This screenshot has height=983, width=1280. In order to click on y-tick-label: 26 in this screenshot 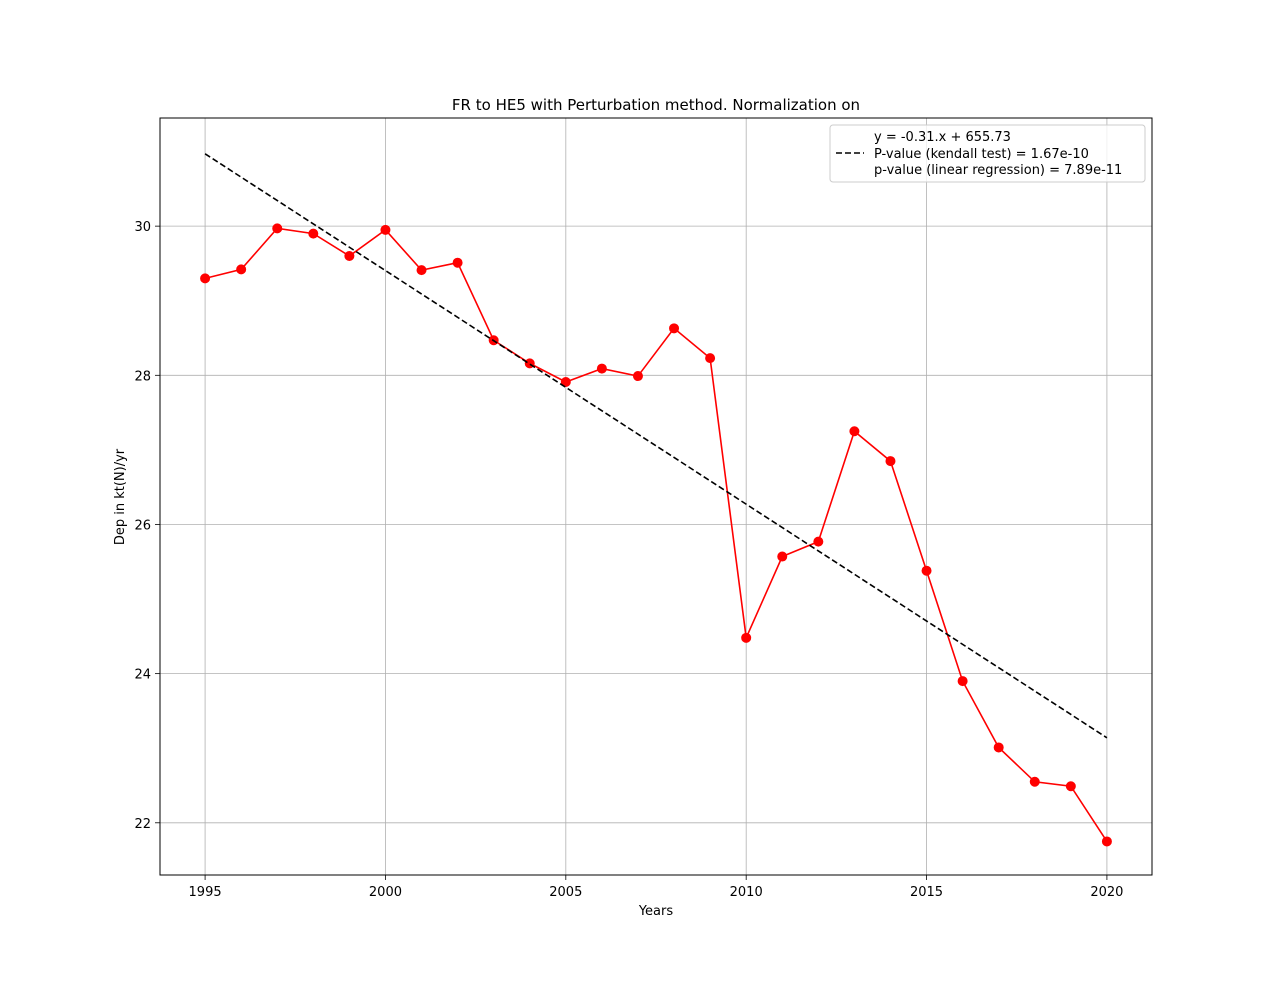, I will do `click(142, 525)`.